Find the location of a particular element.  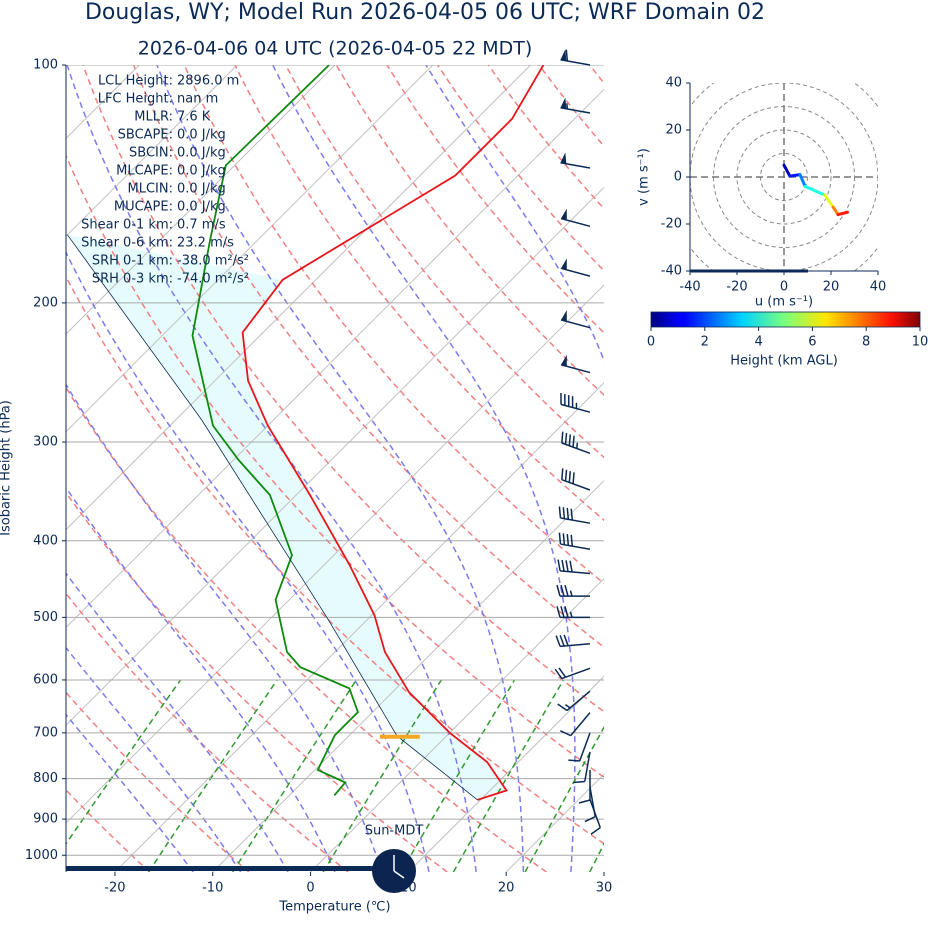

colorbar is located at coordinates (785, 319).